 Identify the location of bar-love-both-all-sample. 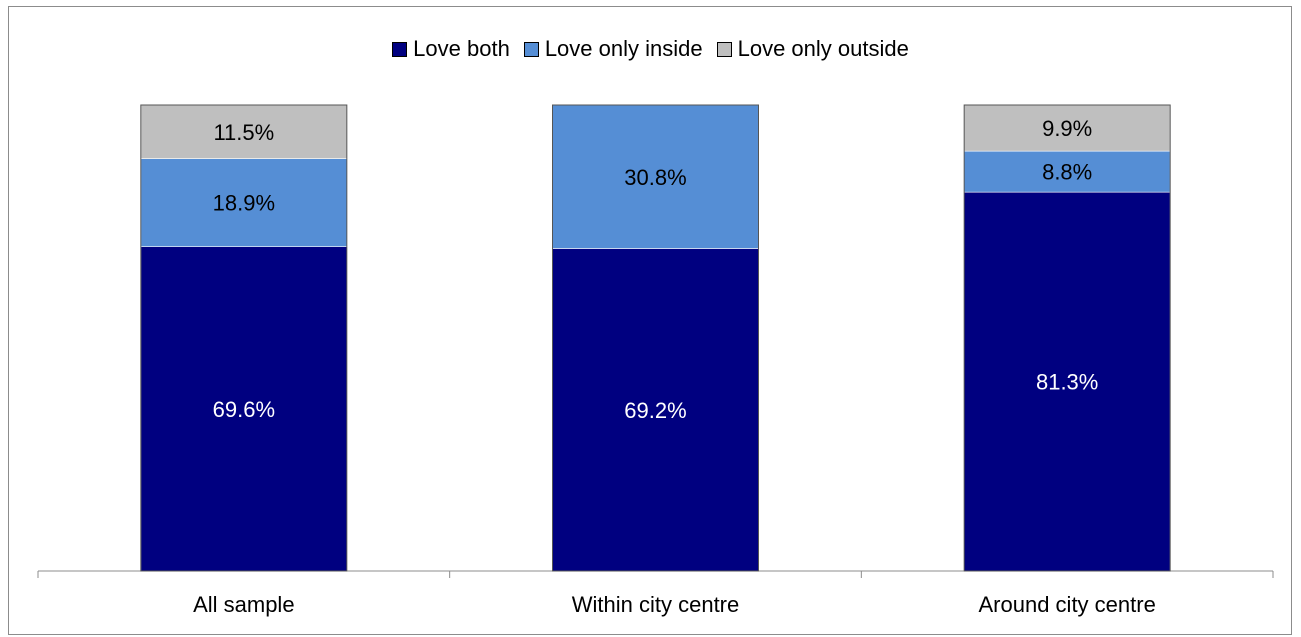
(244, 409).